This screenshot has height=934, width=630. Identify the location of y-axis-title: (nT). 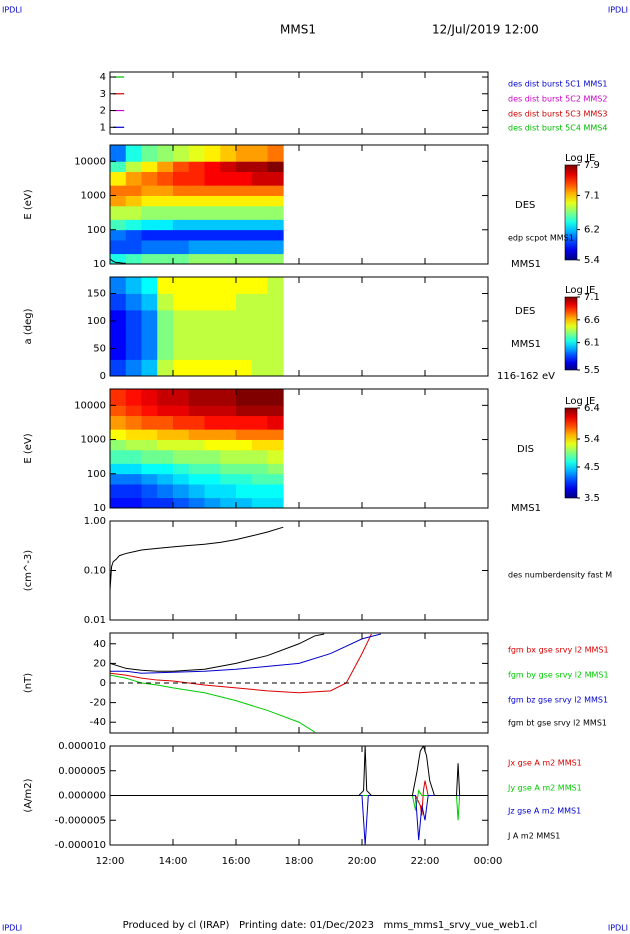
(28, 683).